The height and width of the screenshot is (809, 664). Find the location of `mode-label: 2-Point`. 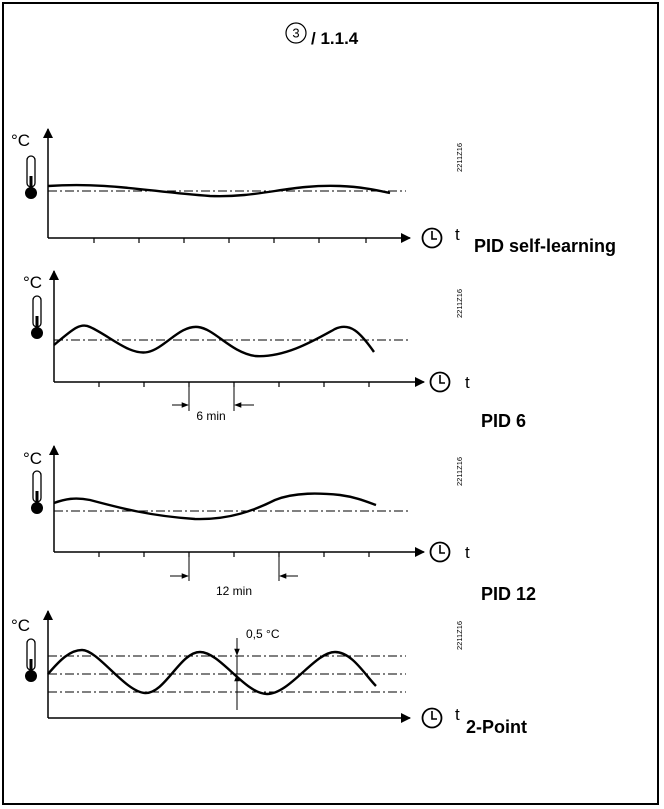

mode-label: 2-Point is located at coordinates (496, 727).